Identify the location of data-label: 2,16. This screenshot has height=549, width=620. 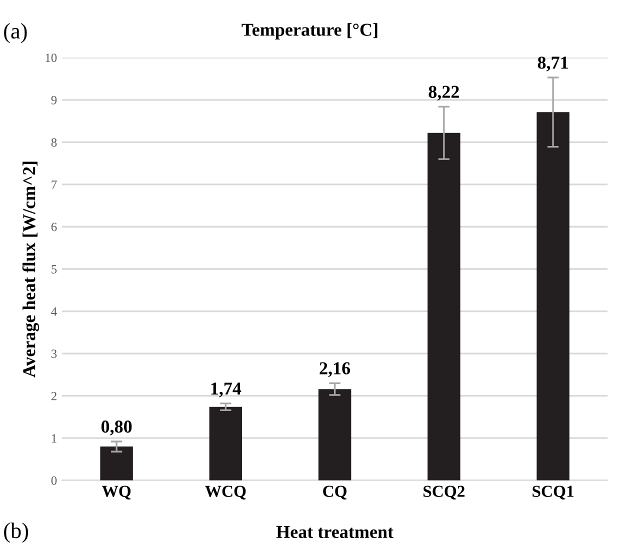
(335, 370).